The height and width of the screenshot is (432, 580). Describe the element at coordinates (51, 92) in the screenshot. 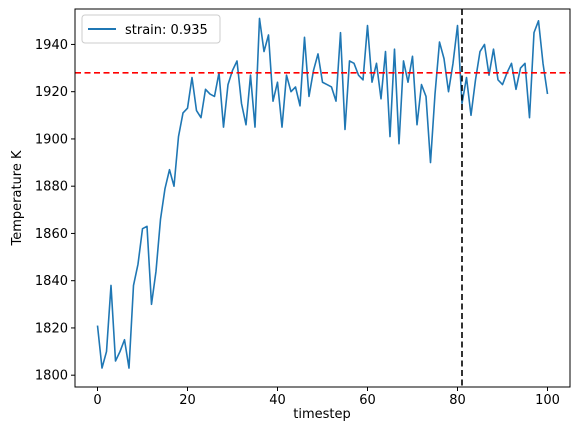

I see `y-tick-label: 1920` at that location.